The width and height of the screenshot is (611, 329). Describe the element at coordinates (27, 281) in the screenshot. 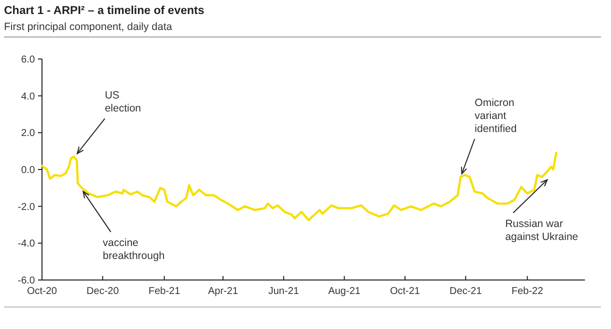

I see `y-tick-label: -6.0` at that location.